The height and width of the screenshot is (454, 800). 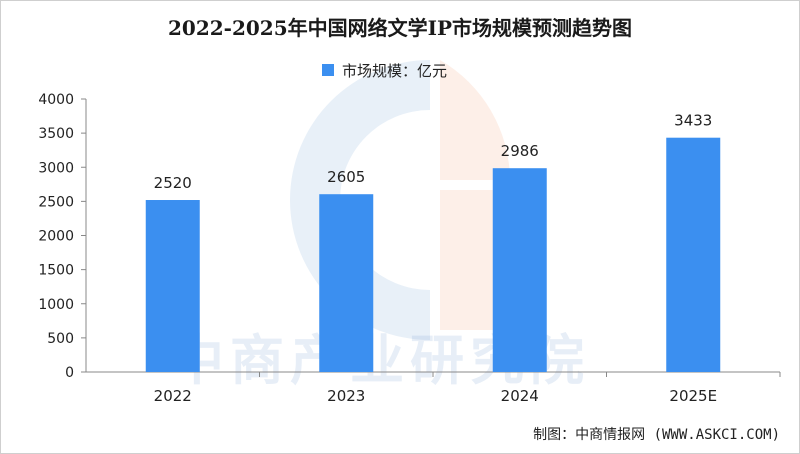 I want to click on y-tick-label: 4000, so click(x=56, y=100).